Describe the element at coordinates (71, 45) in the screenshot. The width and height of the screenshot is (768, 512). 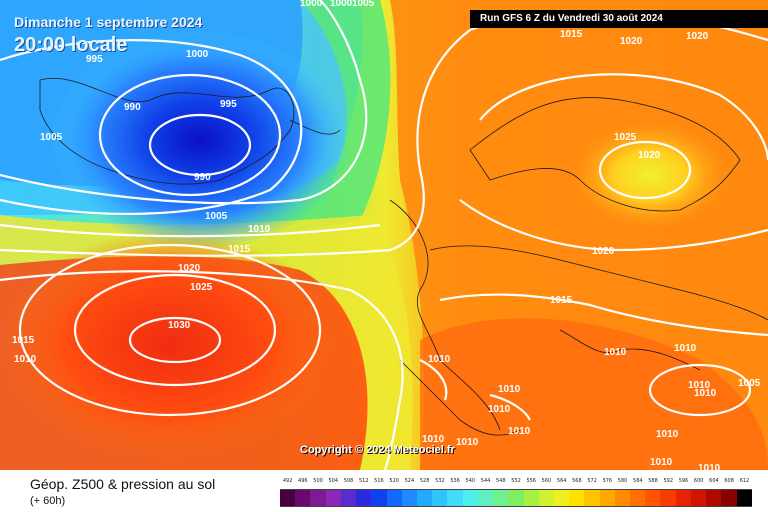
I see `forecast-time: 20:00 locale` at that location.